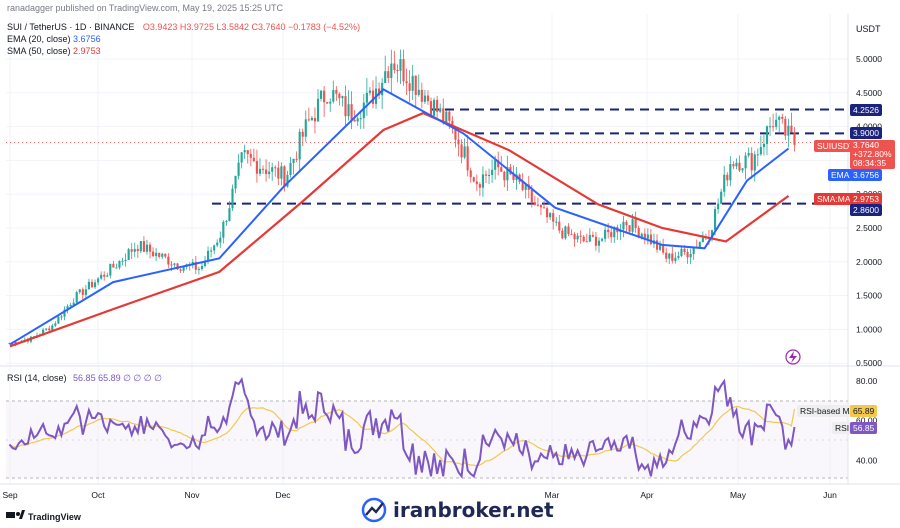 This screenshot has width=900, height=528. What do you see at coordinates (869, 127) in the screenshot?
I see `price-tick-label: 4.0000` at bounding box center [869, 127].